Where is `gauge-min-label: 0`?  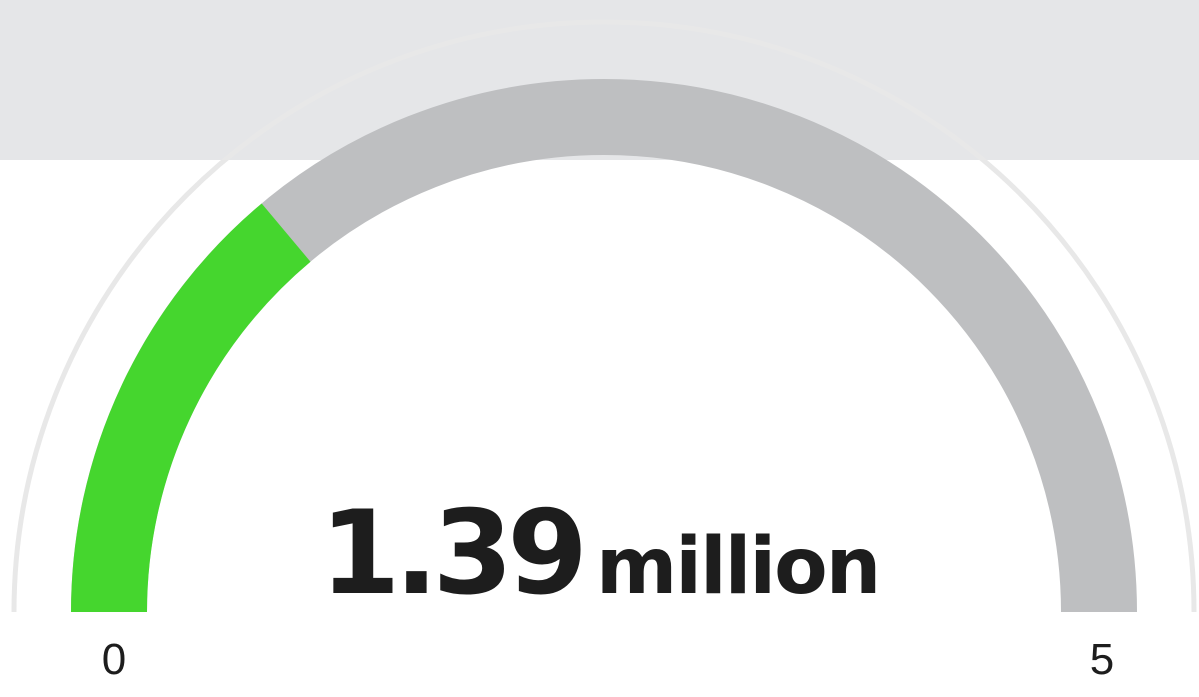 gauge-min-label: 0 is located at coordinates (114, 659).